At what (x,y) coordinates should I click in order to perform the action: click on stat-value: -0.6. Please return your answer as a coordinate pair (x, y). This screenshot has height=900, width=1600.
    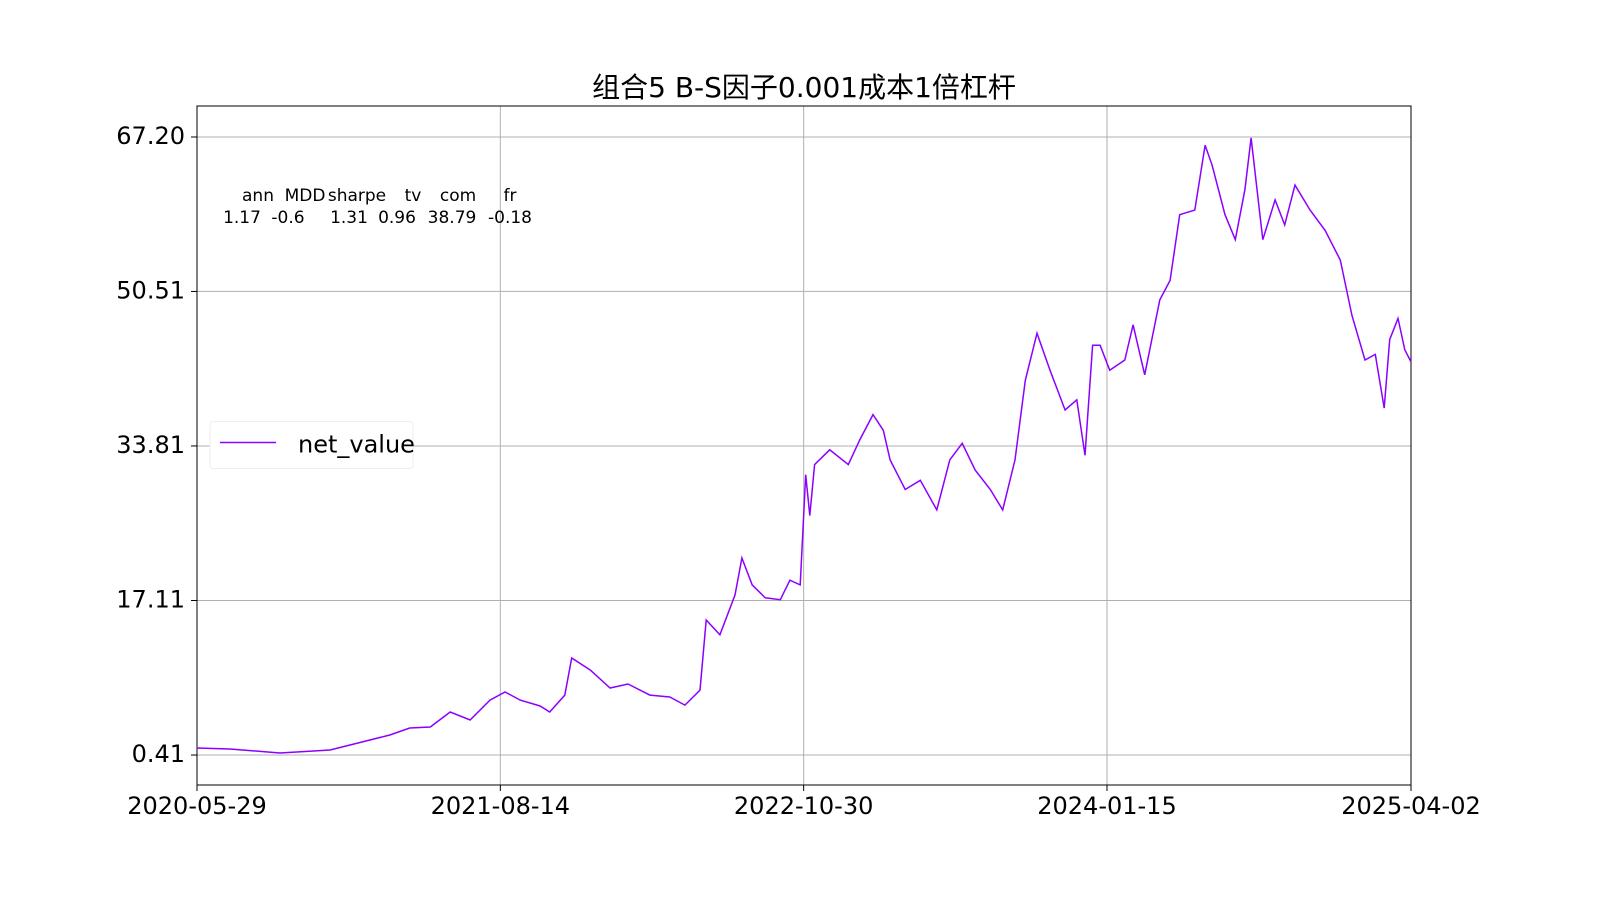
    Looking at the image, I should click on (287, 218).